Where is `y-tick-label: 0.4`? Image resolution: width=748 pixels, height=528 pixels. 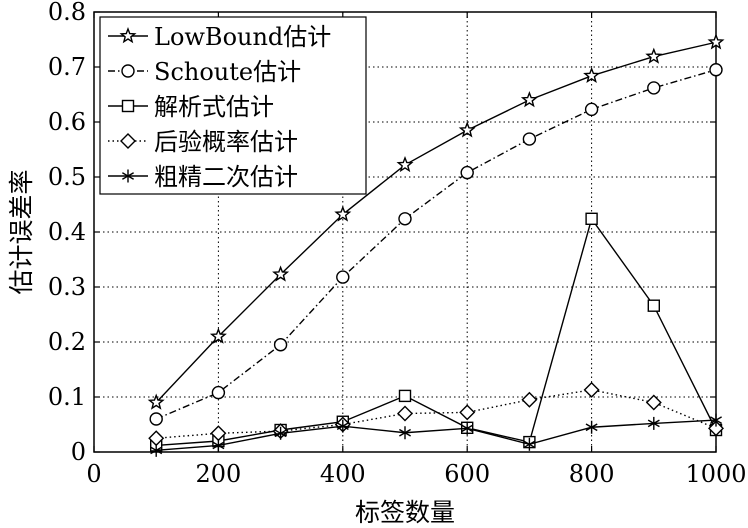 y-tick-label: 0.4 is located at coordinates (67, 232).